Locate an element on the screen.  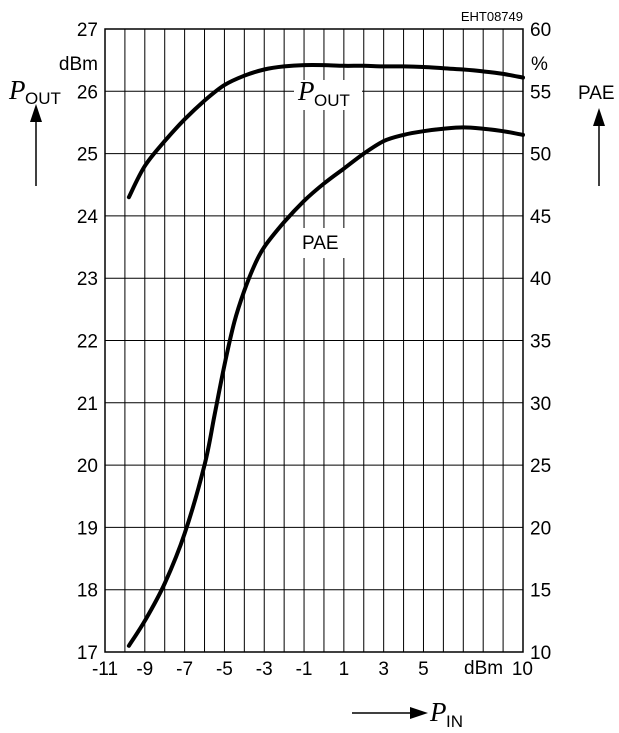
x-axis-unit: dBm is located at coordinates (483, 668).